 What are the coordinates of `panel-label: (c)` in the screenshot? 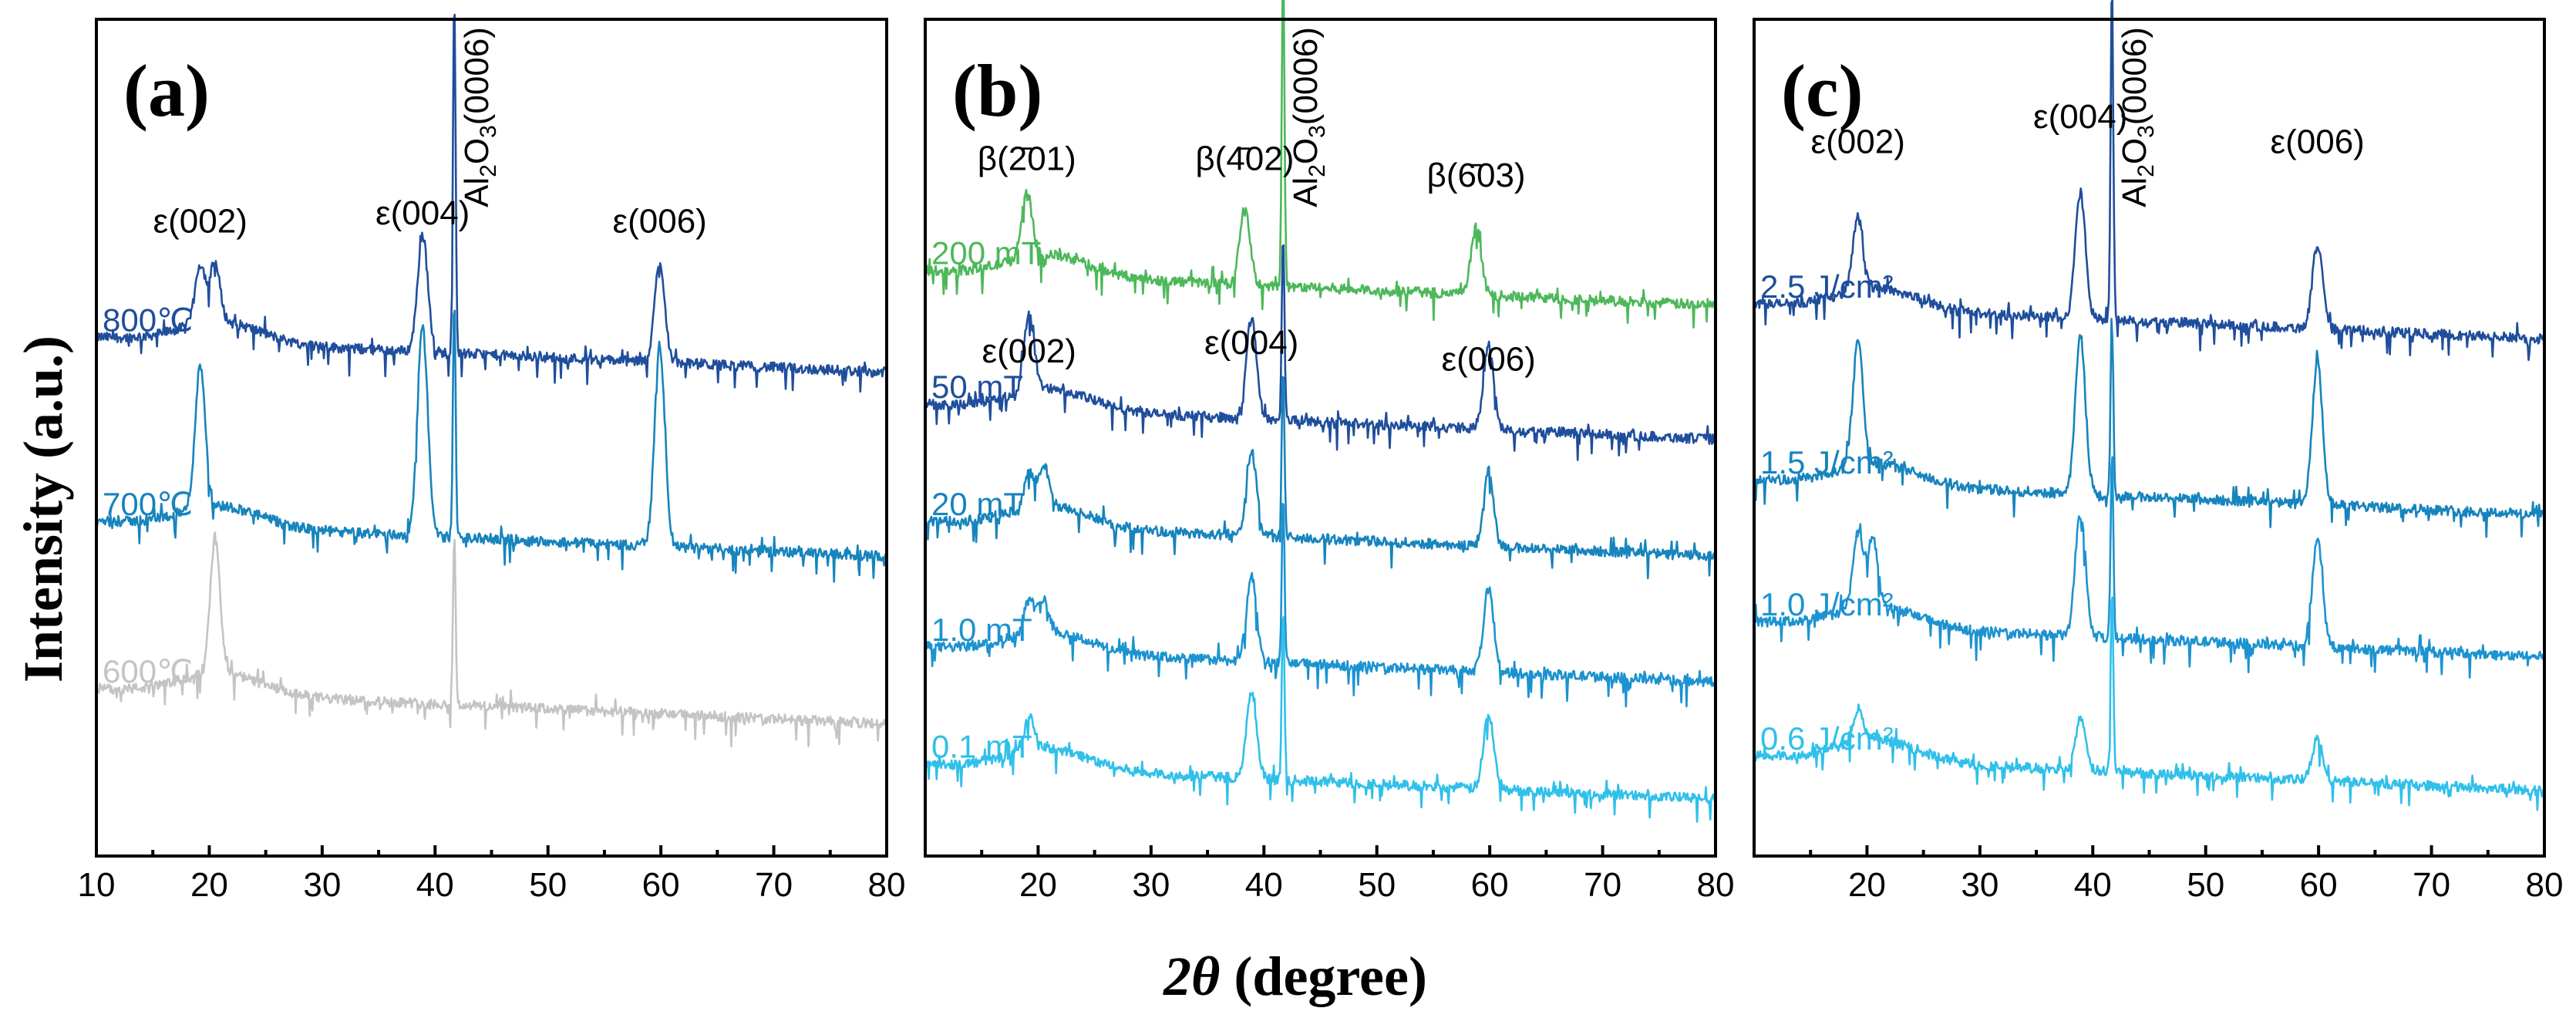 It's located at (1822, 90).